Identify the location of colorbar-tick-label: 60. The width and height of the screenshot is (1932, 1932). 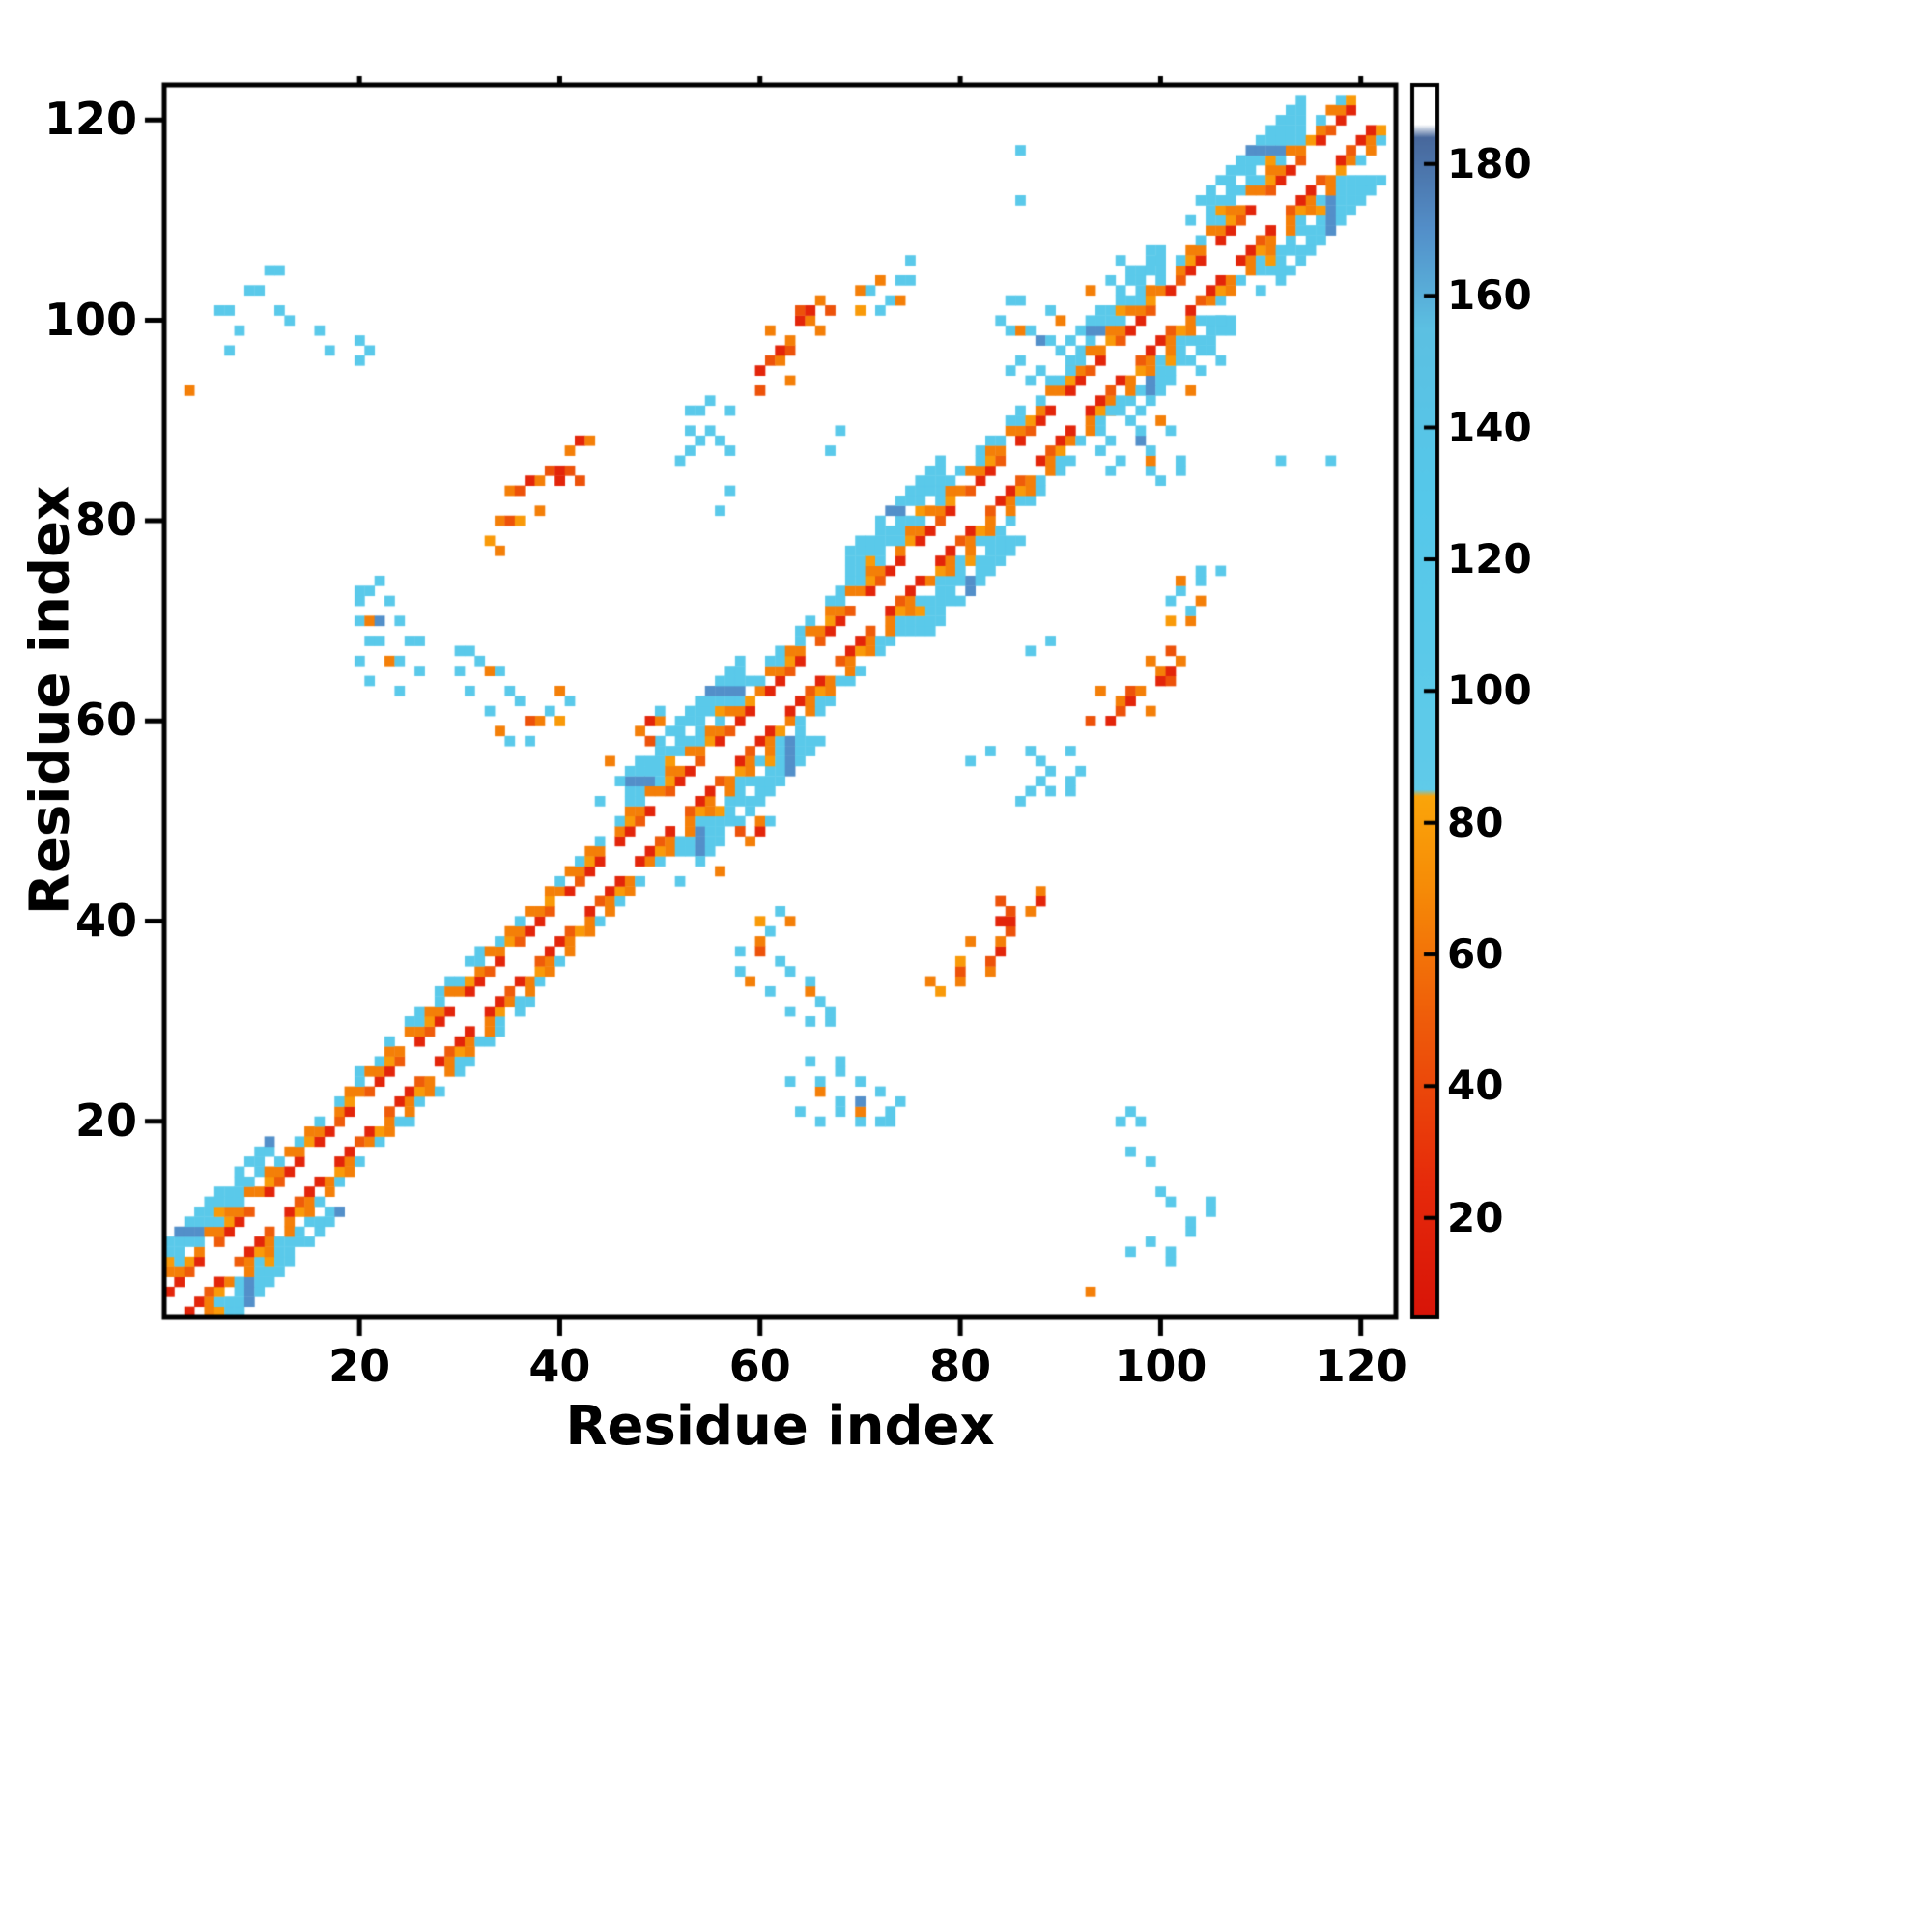
(1475, 954).